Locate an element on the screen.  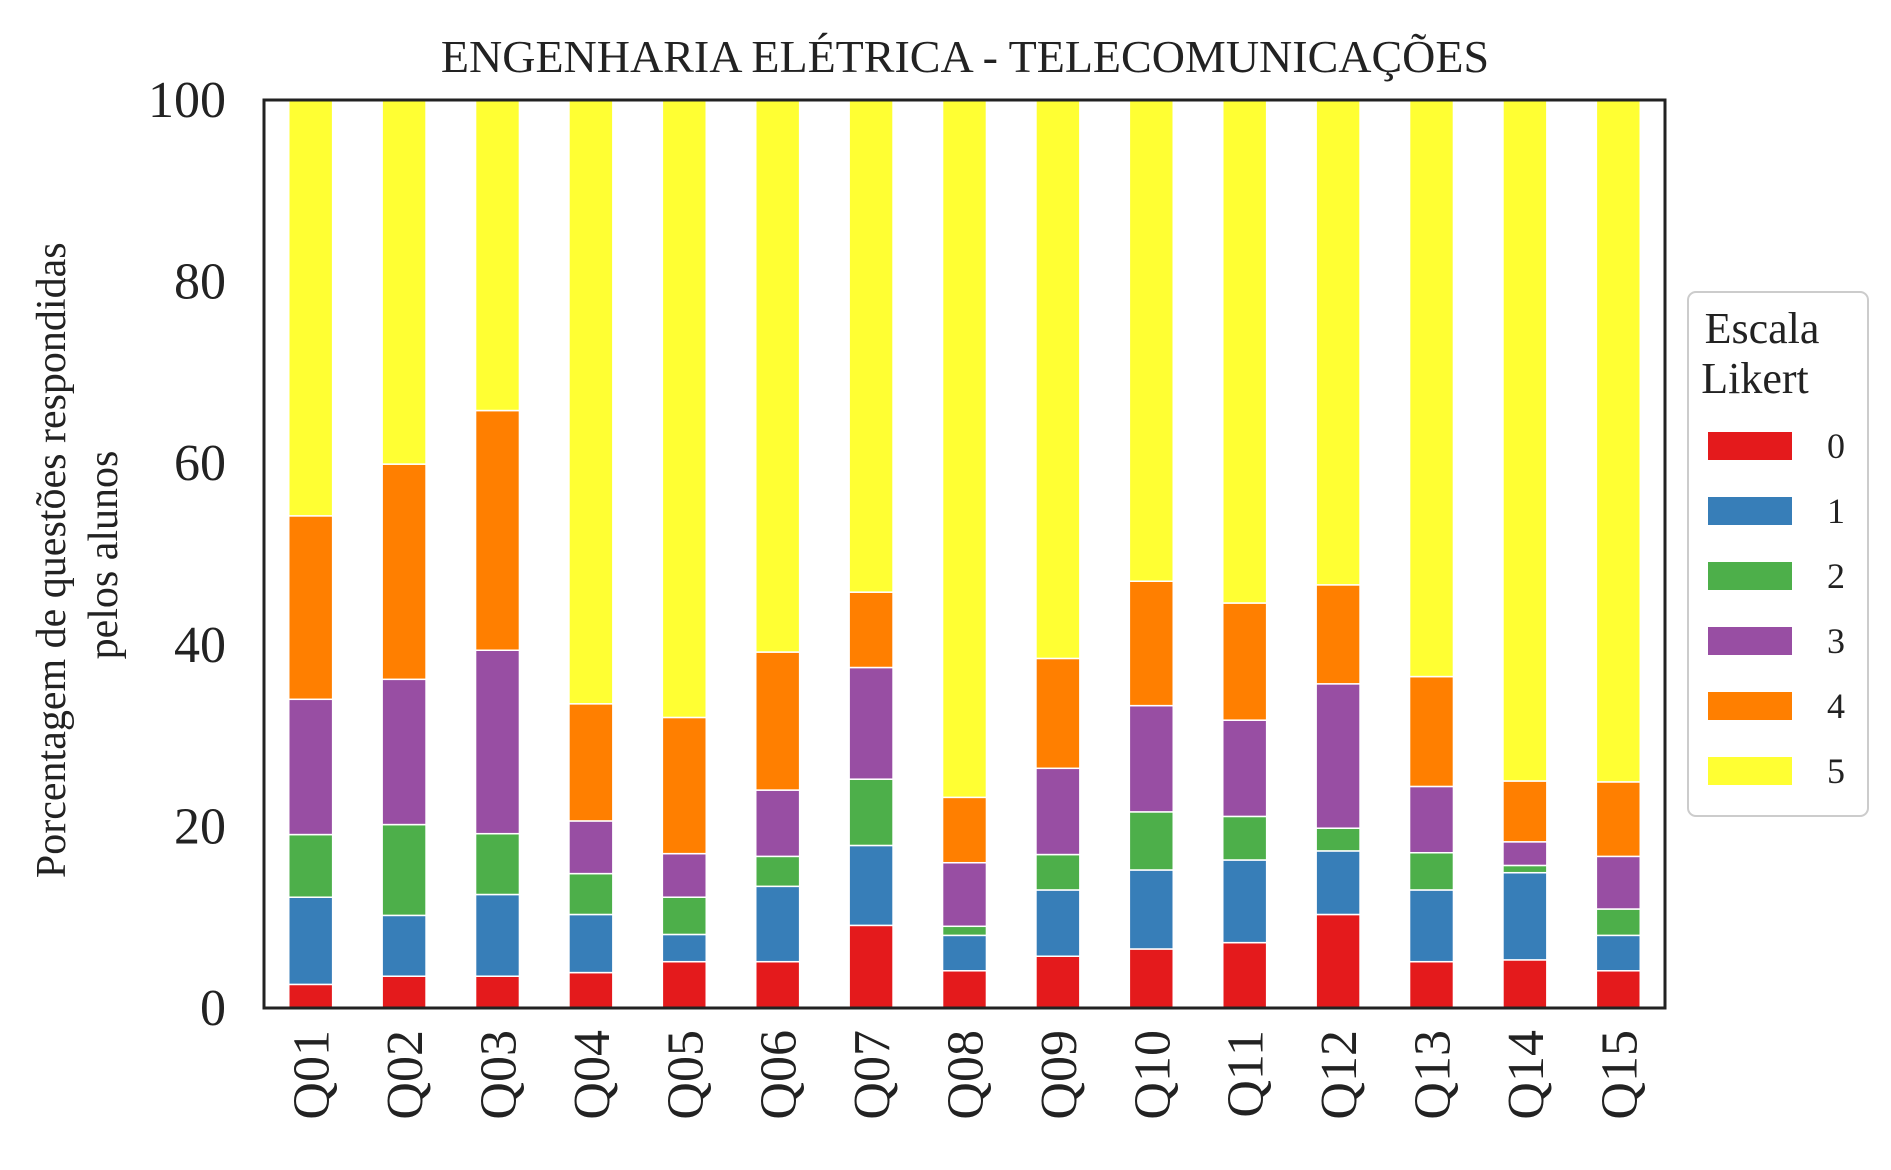
x-tick-label-q05: Q05 is located at coordinates (685, 1075).